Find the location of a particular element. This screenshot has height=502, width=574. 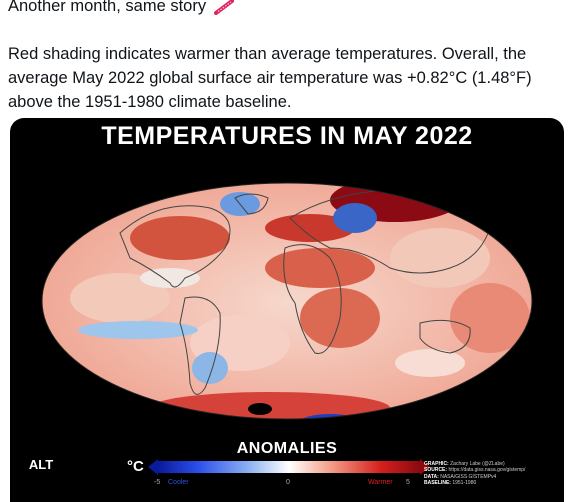

thermometer-icon is located at coordinates (223, 7).